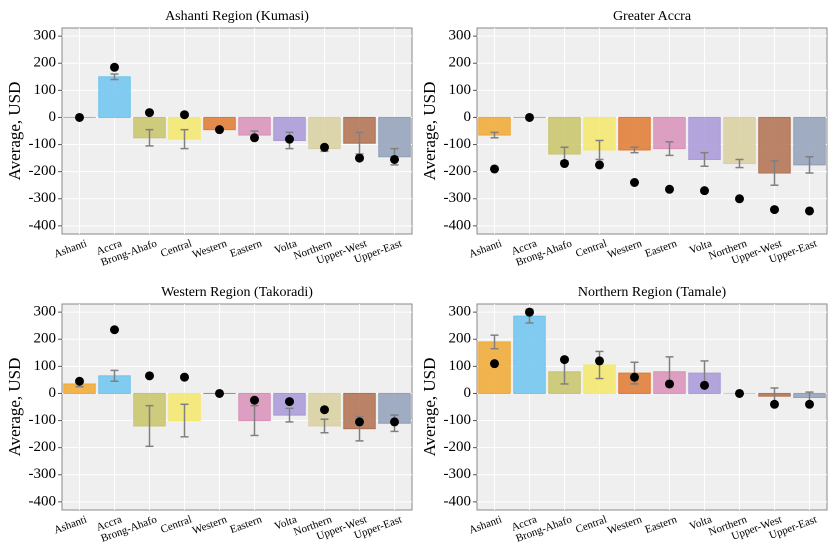 The image size is (829, 546). What do you see at coordinates (237, 292) in the screenshot?
I see `panel-title: Western Region (Takoradi)` at bounding box center [237, 292].